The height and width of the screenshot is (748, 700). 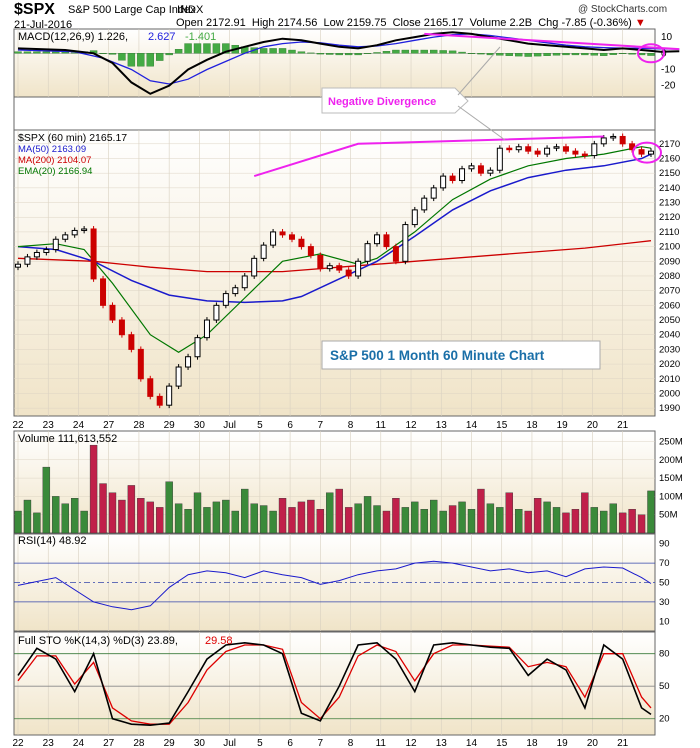 What do you see at coordinates (669, 261) in the screenshot?
I see `price-tick: 2090` at bounding box center [669, 261].